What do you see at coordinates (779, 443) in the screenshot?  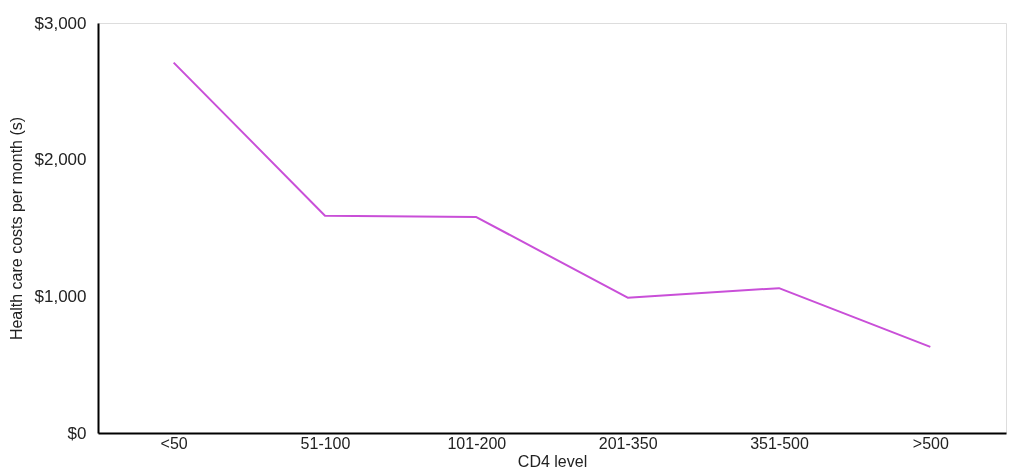 I see `x-tick-label: 351-500` at bounding box center [779, 443].